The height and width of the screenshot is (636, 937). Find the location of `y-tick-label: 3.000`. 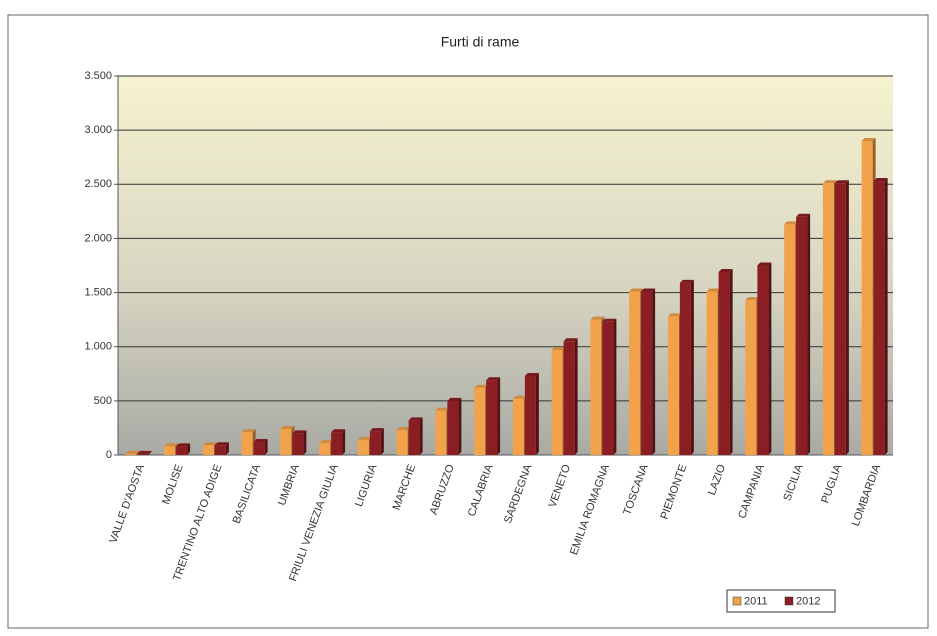

y-tick-label: 3.000 is located at coordinates (98, 130).